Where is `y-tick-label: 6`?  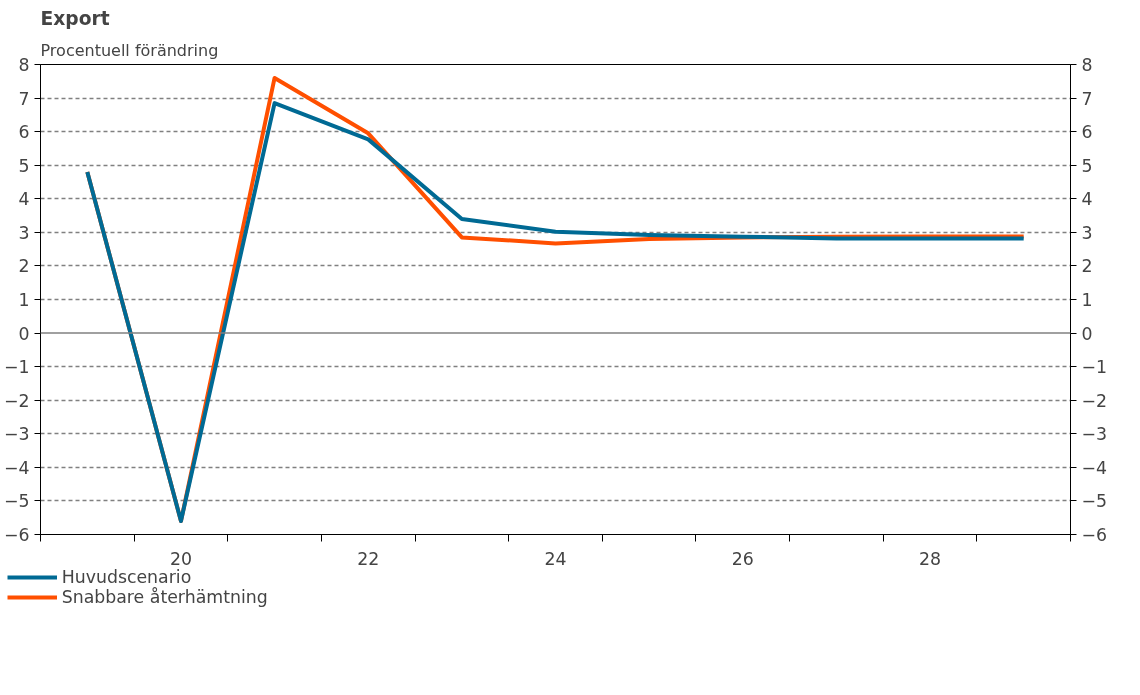 y-tick-label: 6 is located at coordinates (24, 132).